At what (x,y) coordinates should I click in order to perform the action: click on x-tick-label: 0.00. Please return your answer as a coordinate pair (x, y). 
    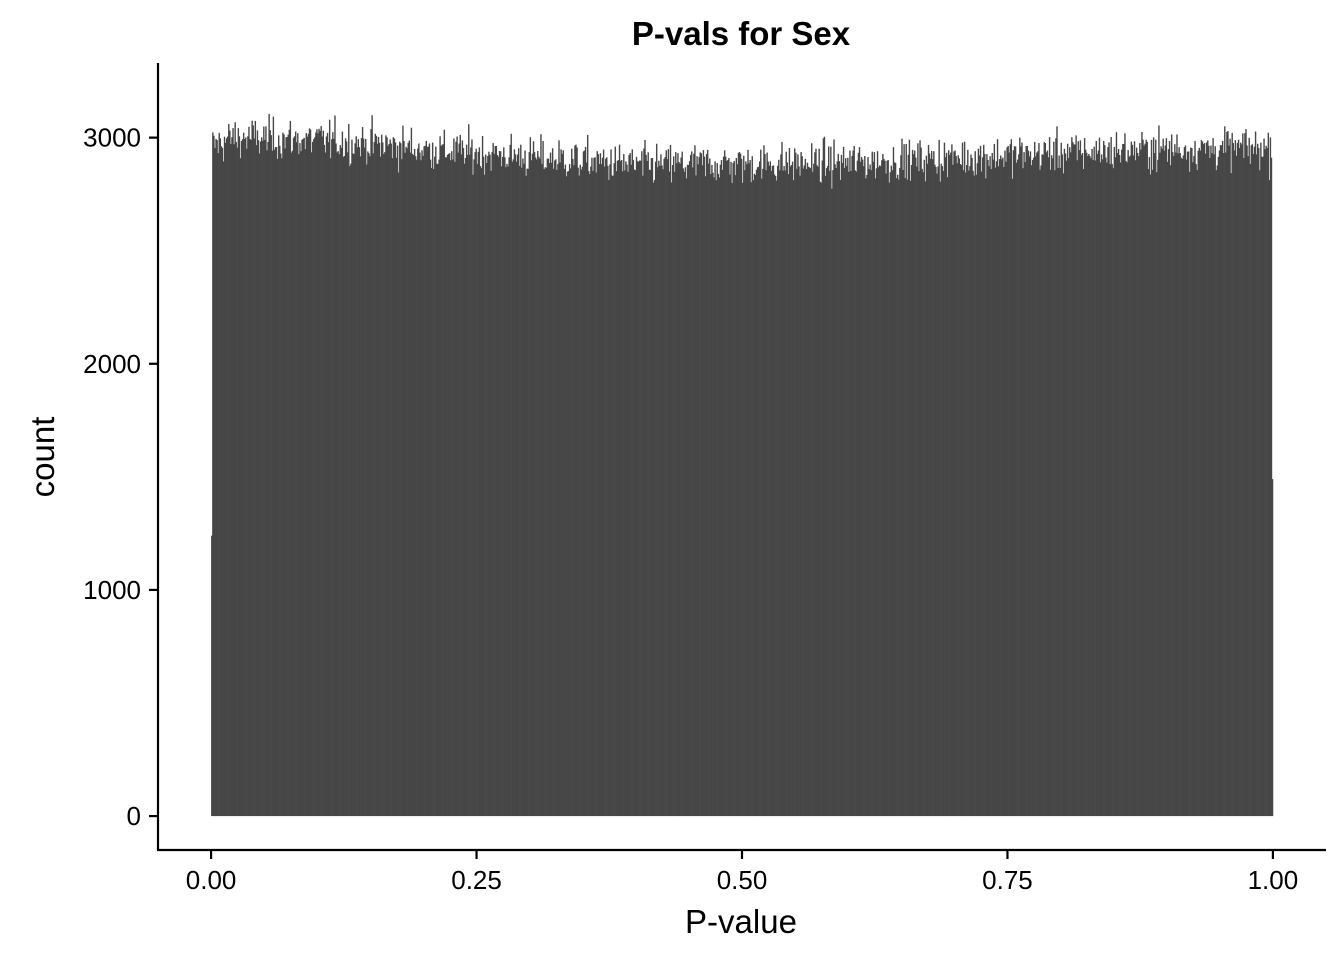
    Looking at the image, I should click on (211, 880).